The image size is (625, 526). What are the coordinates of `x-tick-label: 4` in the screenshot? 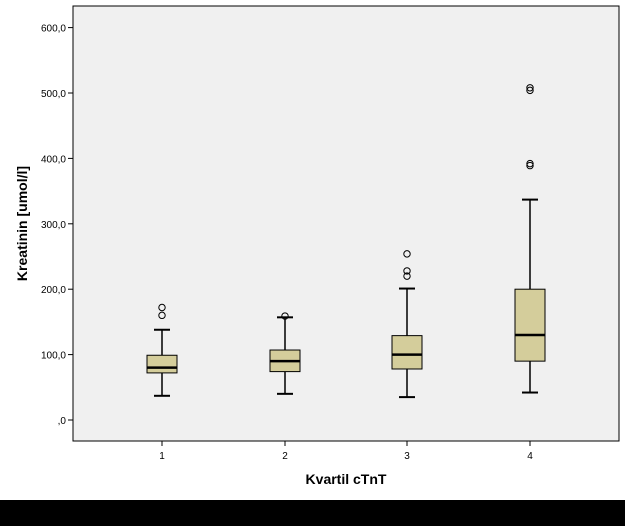 It's located at (530, 456).